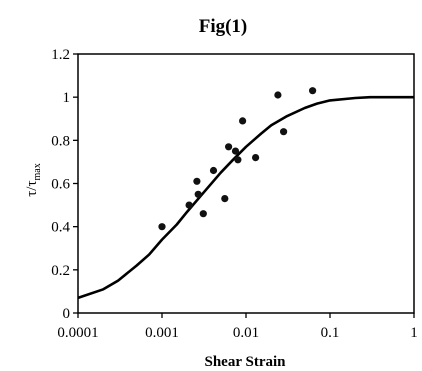  Describe the element at coordinates (77, 333) in the screenshot. I see `x-tick-label: 0.0001` at that location.